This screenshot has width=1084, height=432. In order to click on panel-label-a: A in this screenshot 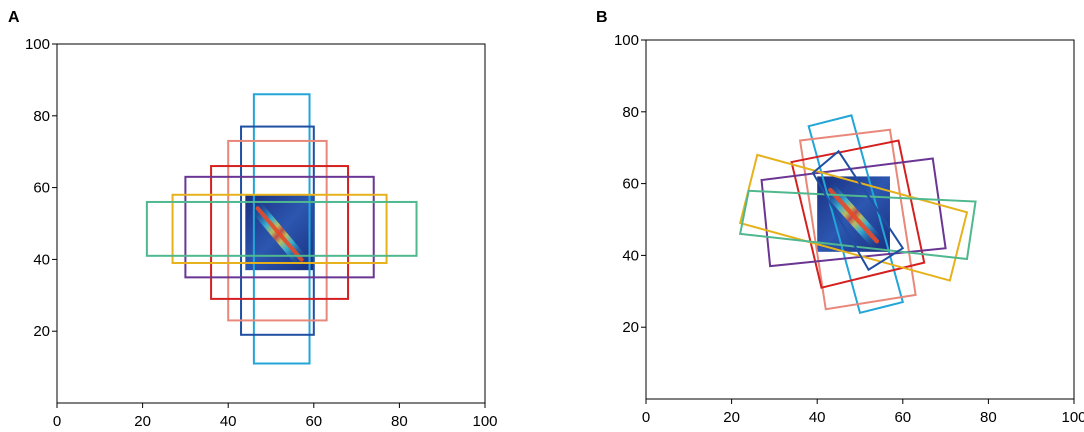, I will do `click(14, 17)`.